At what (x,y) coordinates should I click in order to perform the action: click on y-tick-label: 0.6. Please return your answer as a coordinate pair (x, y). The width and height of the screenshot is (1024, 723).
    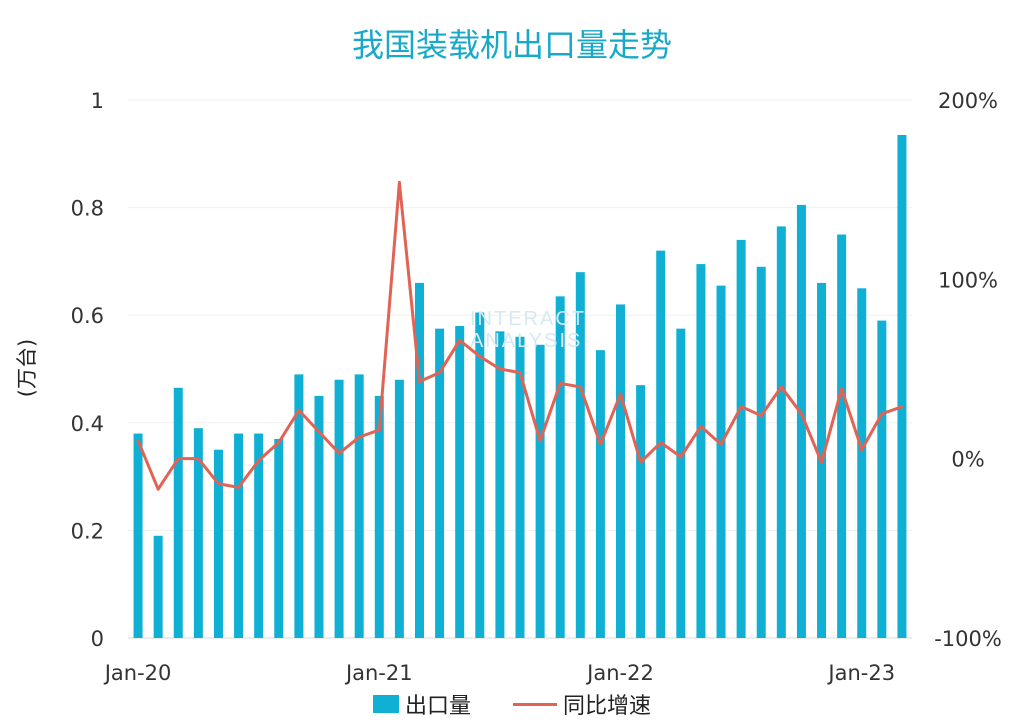
    Looking at the image, I should click on (87, 316).